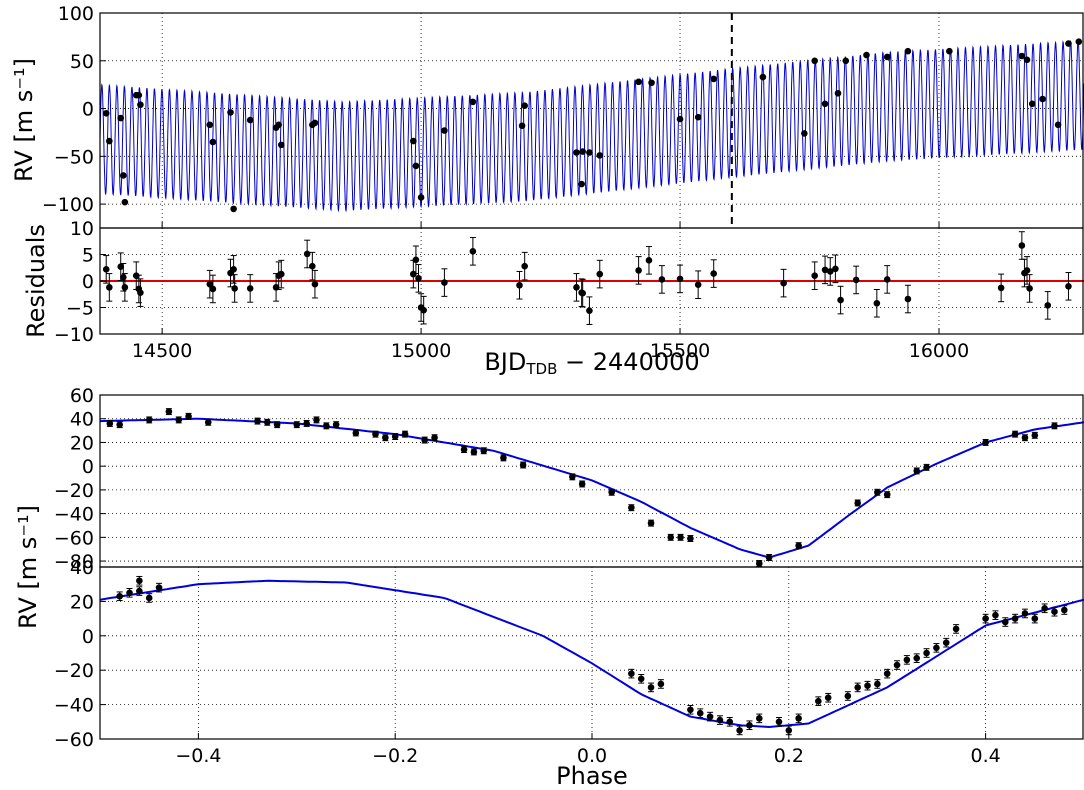 This screenshot has height=790, width=1084. I want to click on y-tick-label: −100, so click(68, 205).